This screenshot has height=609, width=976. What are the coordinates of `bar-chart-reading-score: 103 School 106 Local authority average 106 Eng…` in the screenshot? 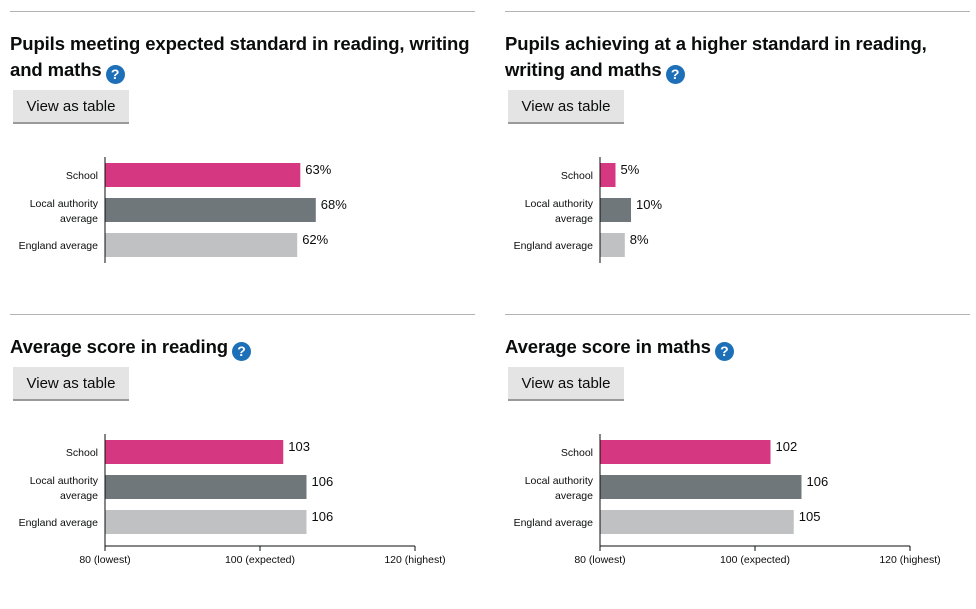 It's located at (232, 500).